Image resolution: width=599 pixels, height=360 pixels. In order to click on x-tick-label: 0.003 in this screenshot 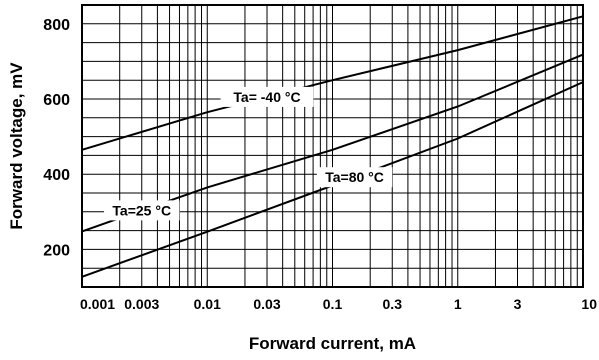, I will do `click(141, 304)`.